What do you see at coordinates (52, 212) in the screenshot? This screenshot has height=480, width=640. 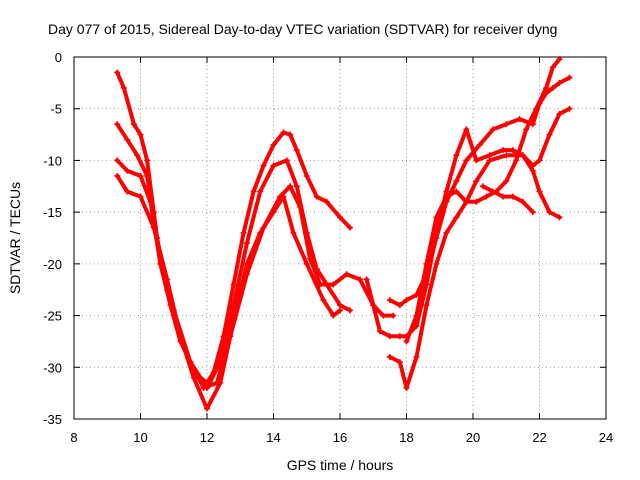 I see `y-tick-label: -15` at bounding box center [52, 212].